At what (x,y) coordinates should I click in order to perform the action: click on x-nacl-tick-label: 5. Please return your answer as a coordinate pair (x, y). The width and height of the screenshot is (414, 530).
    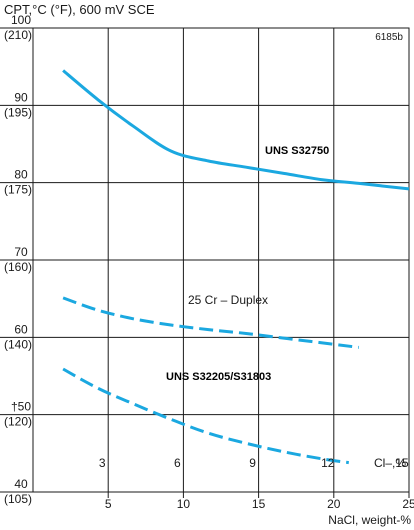
    Looking at the image, I should click on (108, 504).